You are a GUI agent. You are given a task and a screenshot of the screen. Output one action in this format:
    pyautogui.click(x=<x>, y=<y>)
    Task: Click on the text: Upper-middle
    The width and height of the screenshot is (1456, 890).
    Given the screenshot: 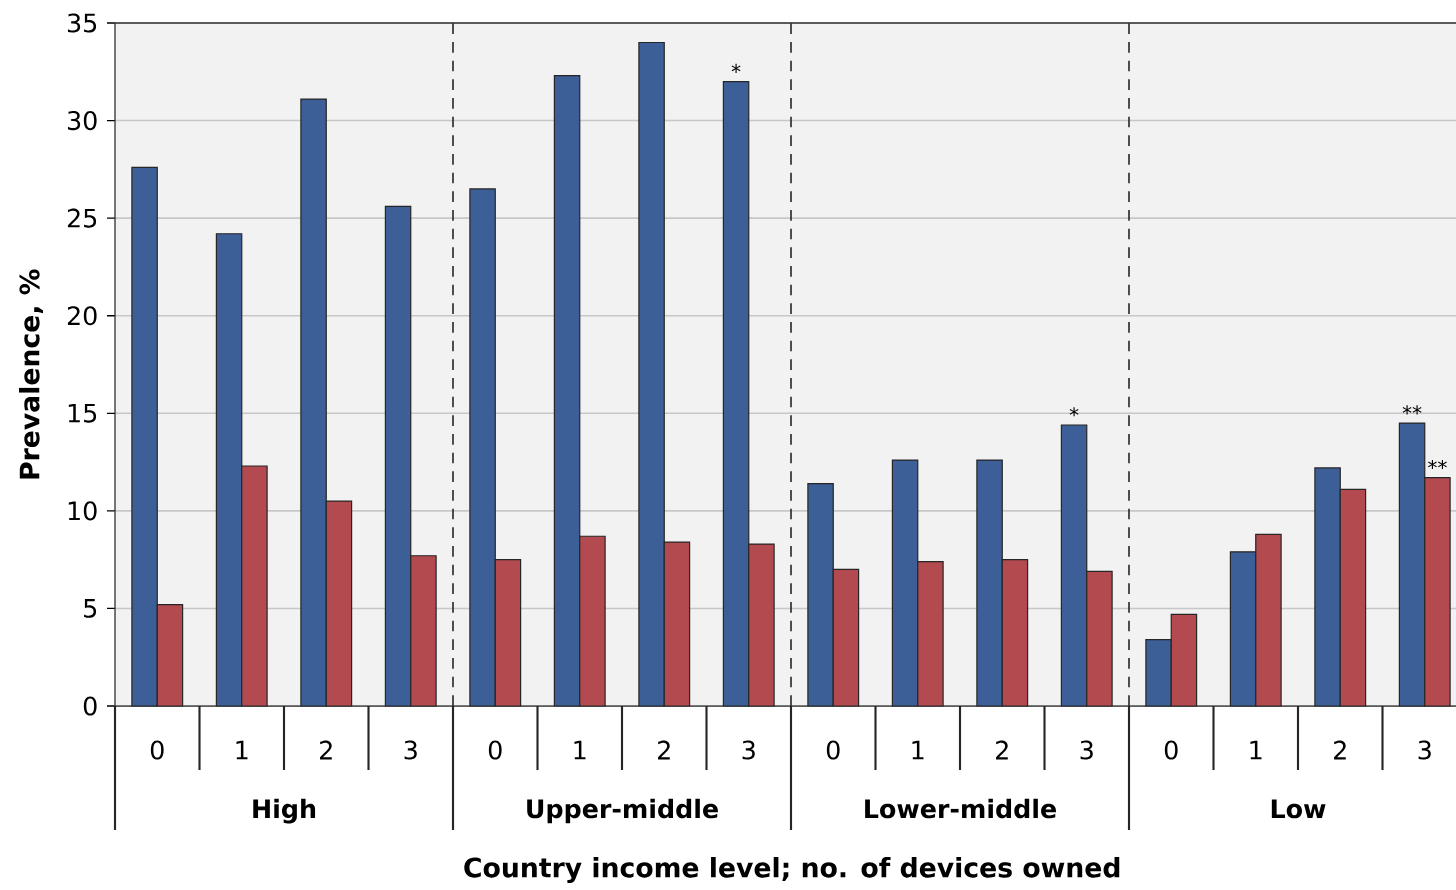 What is the action you would take?
    pyautogui.click(x=622, y=811)
    